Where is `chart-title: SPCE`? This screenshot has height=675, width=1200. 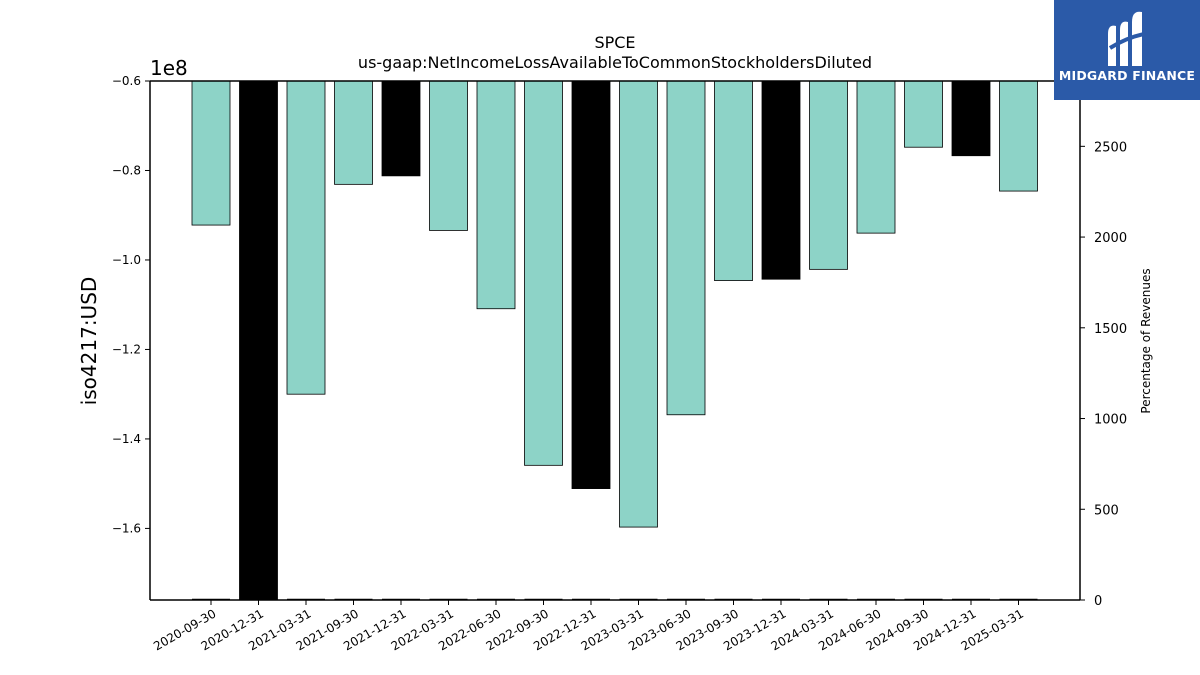
chart-title: SPCE is located at coordinates (614, 42).